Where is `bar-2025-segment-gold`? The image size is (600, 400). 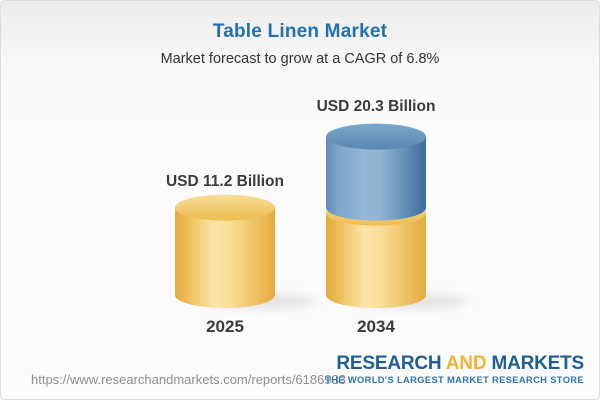 bar-2025-segment-gold is located at coordinates (225, 251).